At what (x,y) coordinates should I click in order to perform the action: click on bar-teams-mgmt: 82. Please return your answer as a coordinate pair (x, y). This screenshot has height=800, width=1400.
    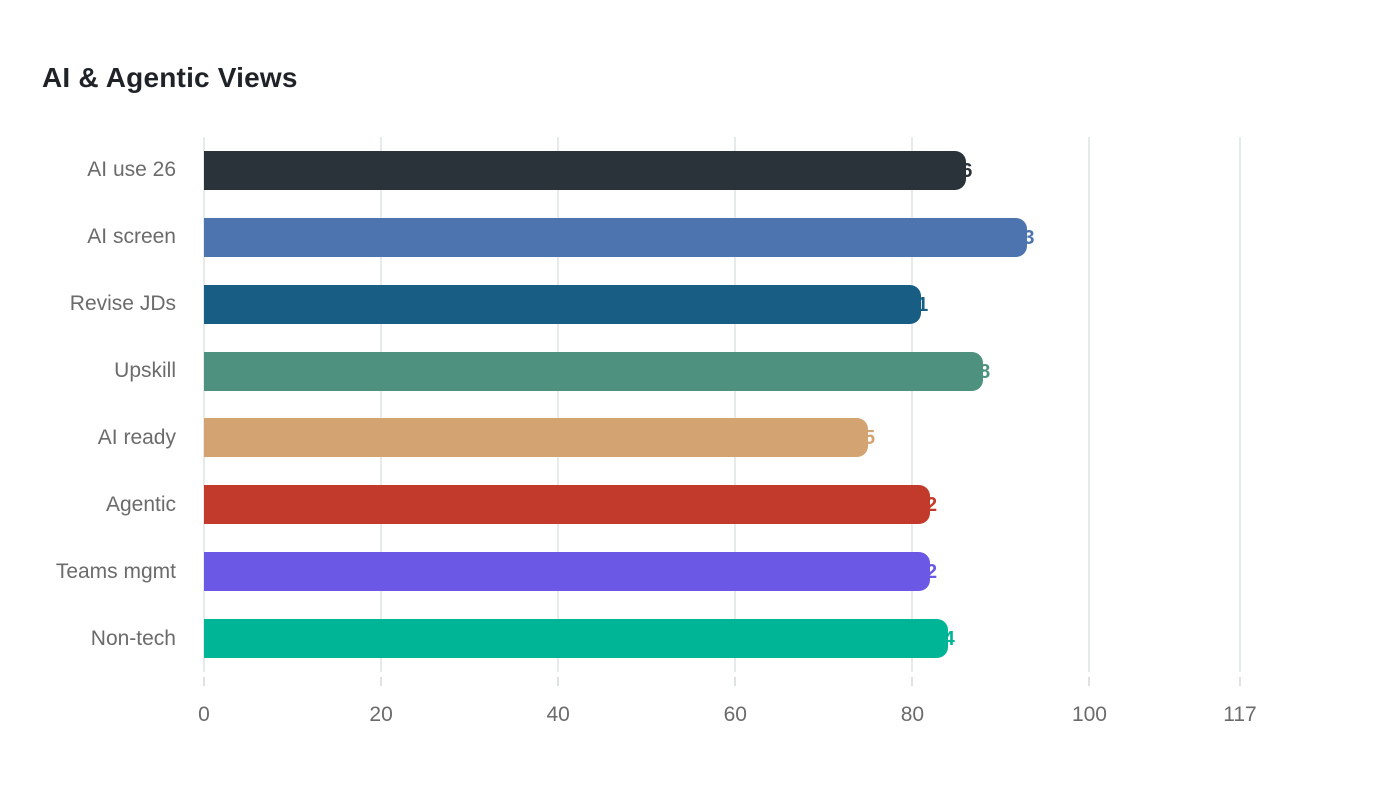
    Looking at the image, I should click on (570, 572).